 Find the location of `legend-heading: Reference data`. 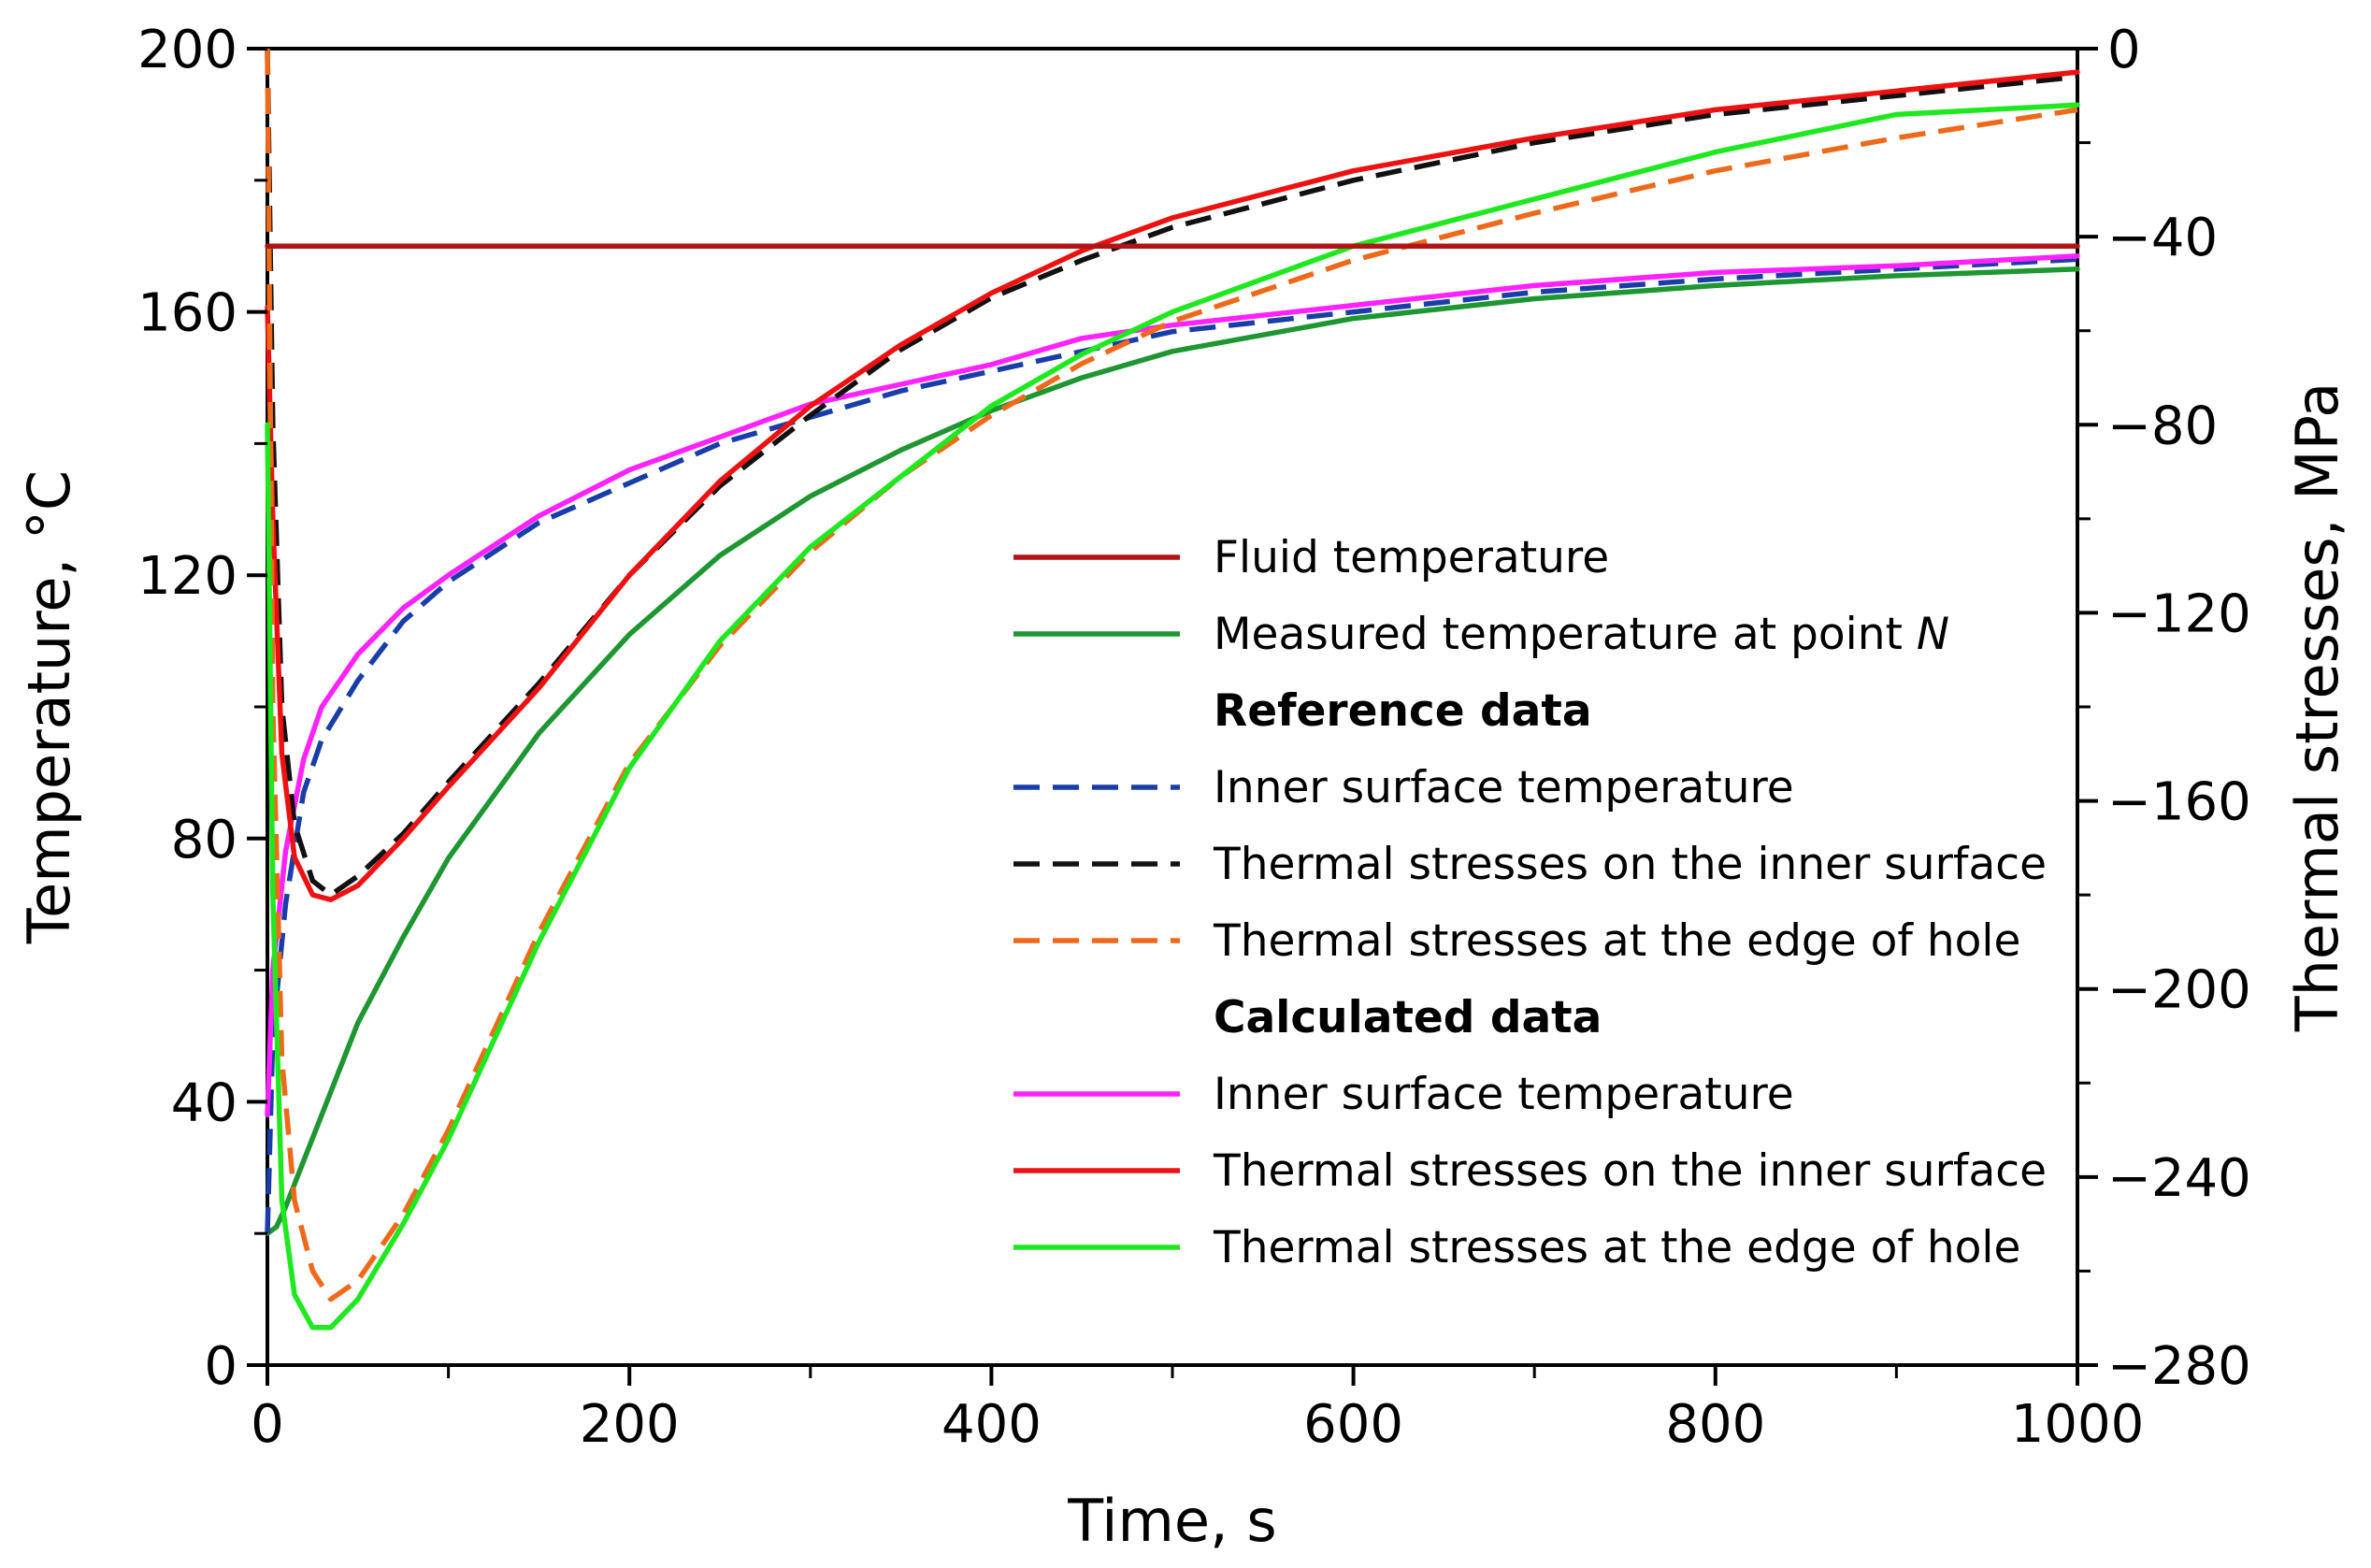

legend-heading: Reference data is located at coordinates (1403, 711).